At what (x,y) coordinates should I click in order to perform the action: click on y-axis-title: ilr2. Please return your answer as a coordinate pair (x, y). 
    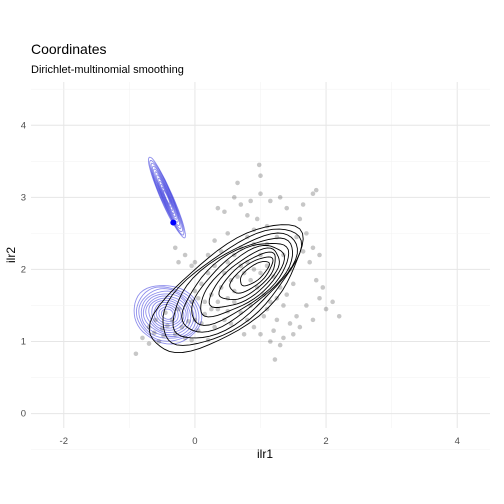
    Looking at the image, I should click on (11, 255).